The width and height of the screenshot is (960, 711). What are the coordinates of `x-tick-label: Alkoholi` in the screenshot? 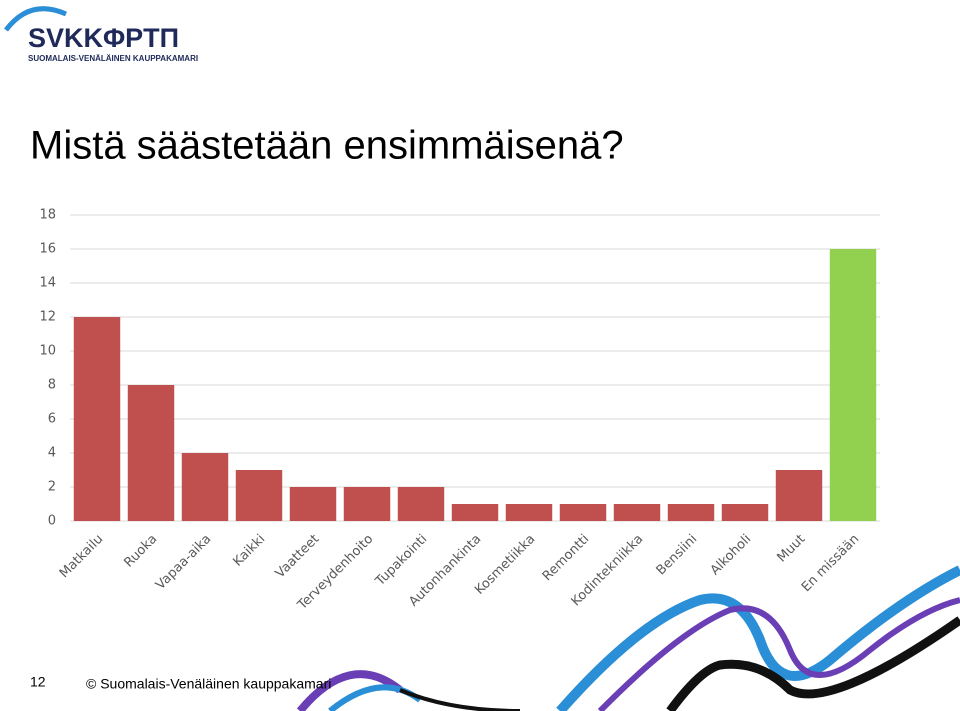 It's located at (731, 555).